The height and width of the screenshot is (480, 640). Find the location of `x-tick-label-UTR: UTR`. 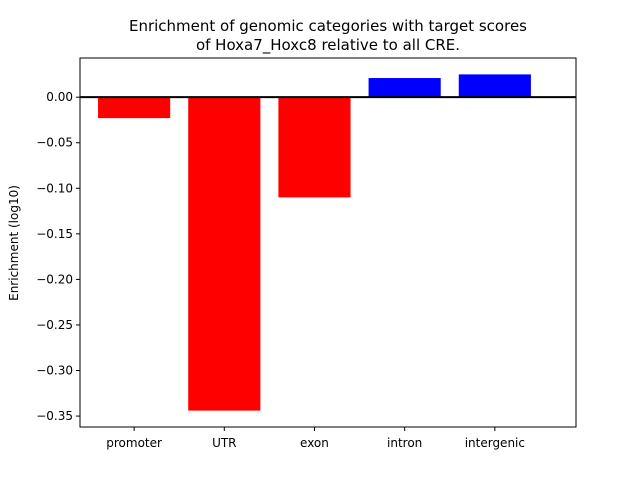

x-tick-label-UTR: UTR is located at coordinates (224, 443).